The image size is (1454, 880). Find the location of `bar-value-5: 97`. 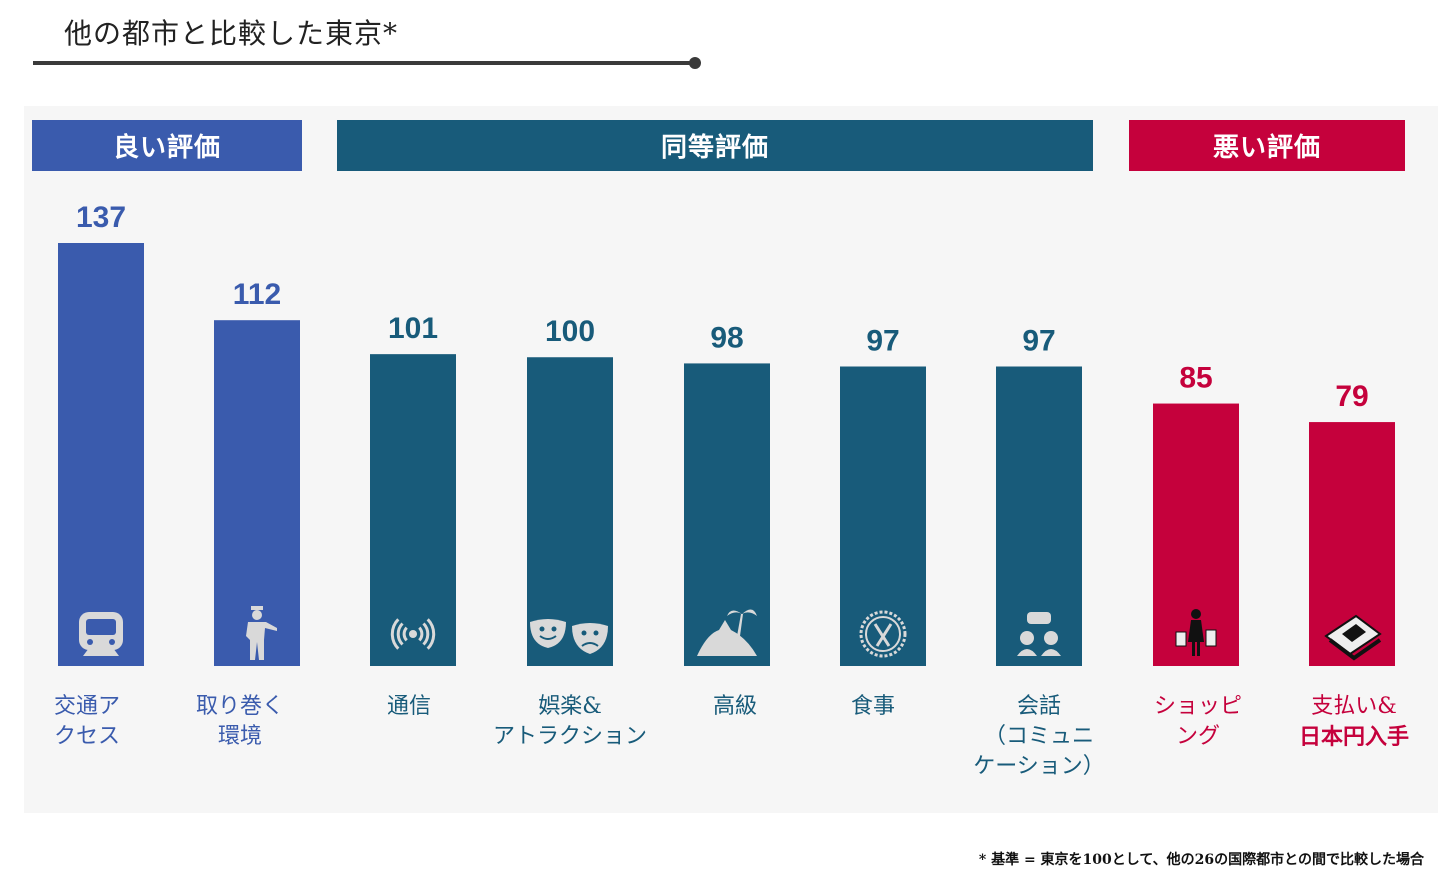

bar-value-5: 97 is located at coordinates (882, 341).